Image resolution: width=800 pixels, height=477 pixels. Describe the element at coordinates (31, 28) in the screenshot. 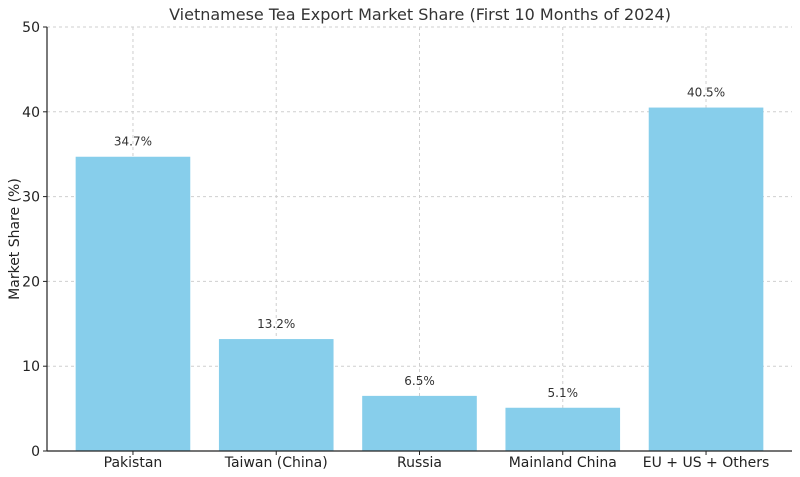

I see `y-tick-label: 50` at that location.